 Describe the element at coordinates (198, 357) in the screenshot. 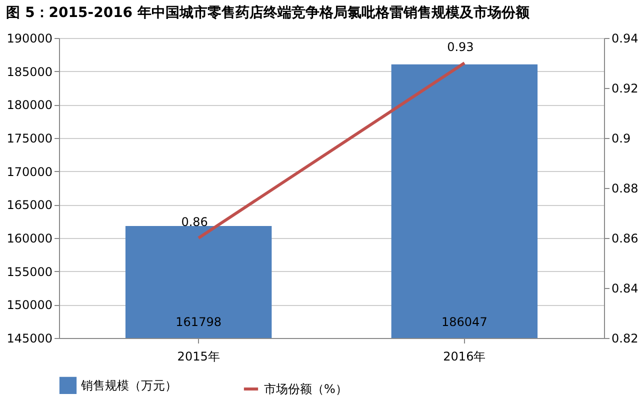

I see `x-tick-label: 2015年` at that location.